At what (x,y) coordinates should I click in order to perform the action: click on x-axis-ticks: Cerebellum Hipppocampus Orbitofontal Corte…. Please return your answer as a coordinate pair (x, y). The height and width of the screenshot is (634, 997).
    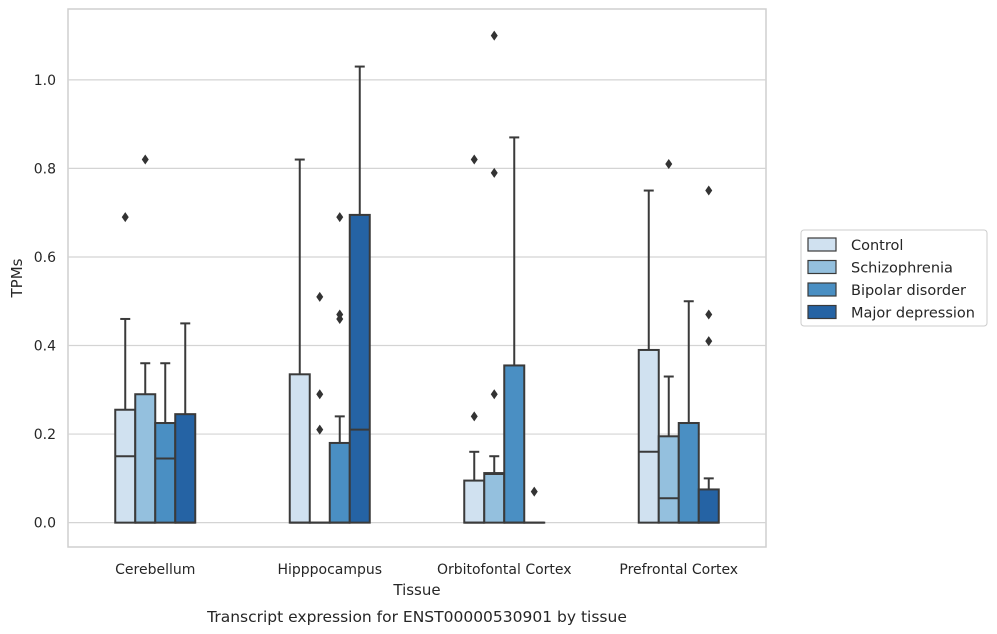
    Looking at the image, I should click on (426, 570).